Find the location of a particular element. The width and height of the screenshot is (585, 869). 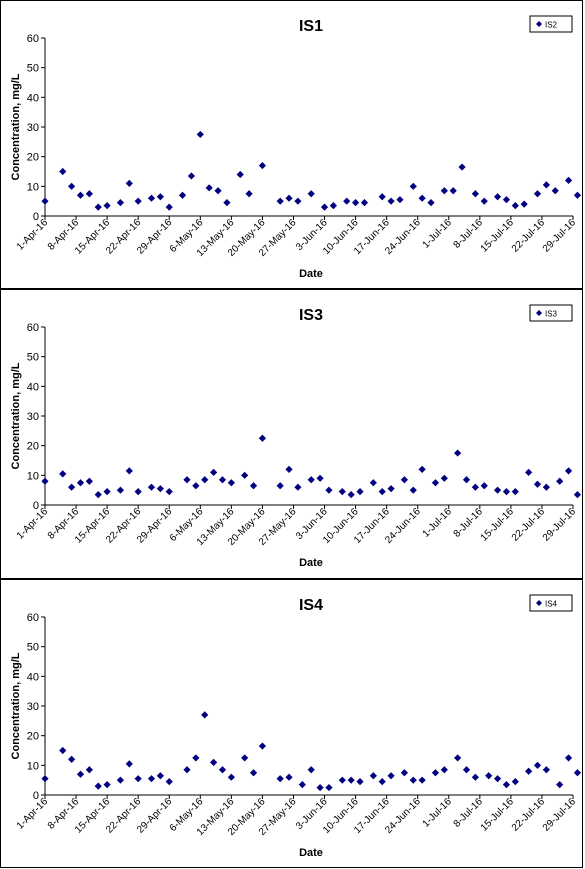

x-axis-label: Date is located at coordinates (311, 274).